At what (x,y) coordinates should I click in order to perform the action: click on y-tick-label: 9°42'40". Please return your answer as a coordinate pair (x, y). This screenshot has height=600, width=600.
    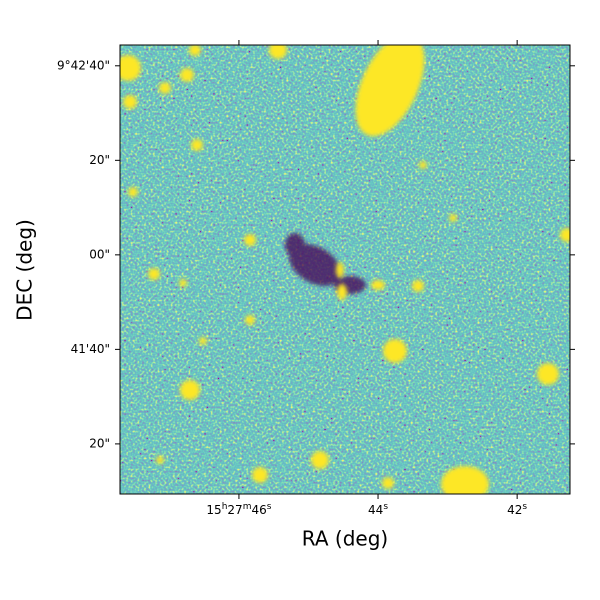
    Looking at the image, I should click on (83, 65).